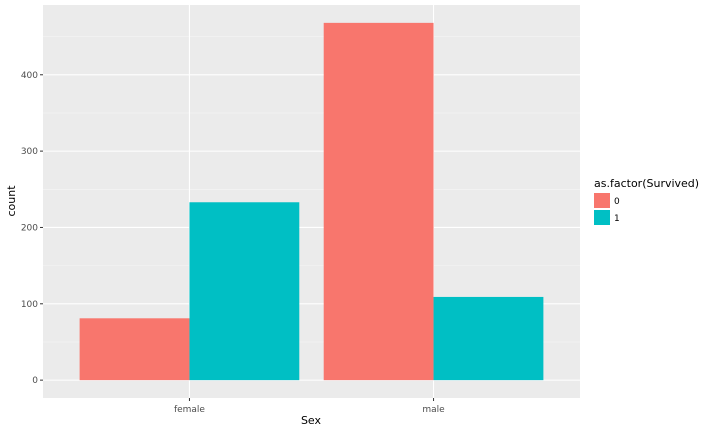 The image size is (720, 436). Describe the element at coordinates (617, 219) in the screenshot. I see `legend-label-1: 1` at that location.